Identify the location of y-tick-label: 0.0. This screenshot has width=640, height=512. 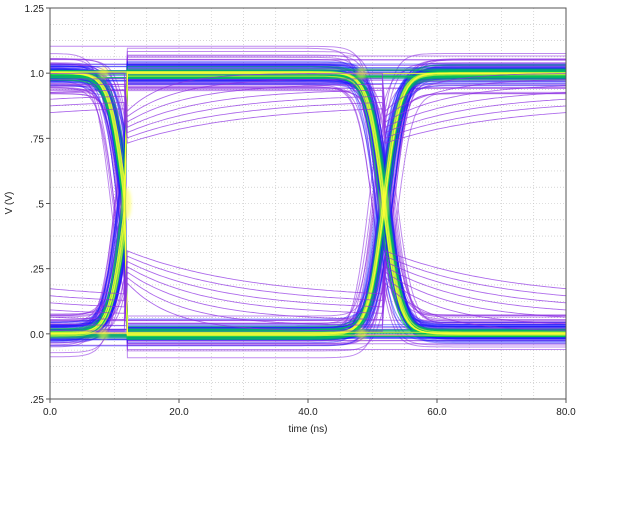
(37, 335).